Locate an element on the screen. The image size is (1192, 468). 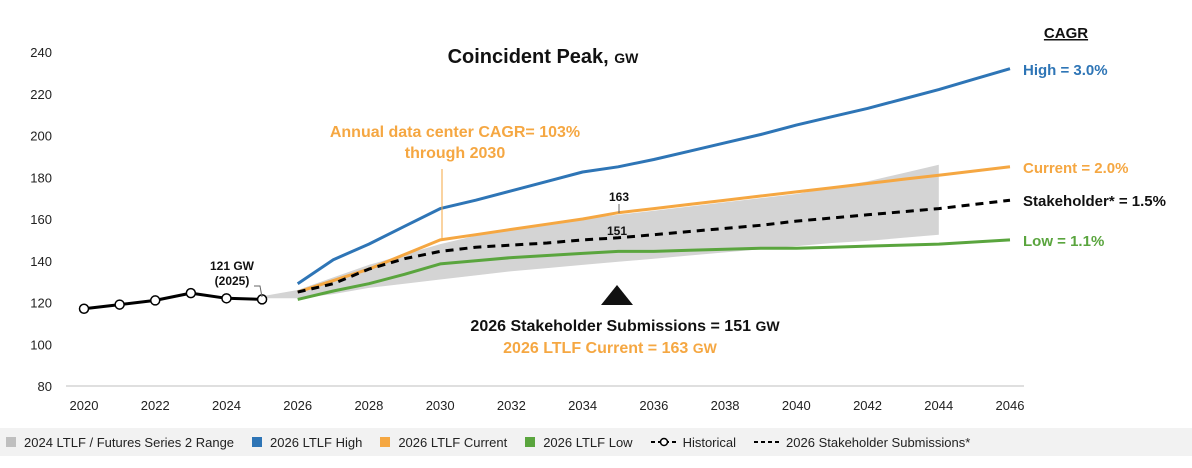
hist-2025-label: 121 GW is located at coordinates (232, 266).